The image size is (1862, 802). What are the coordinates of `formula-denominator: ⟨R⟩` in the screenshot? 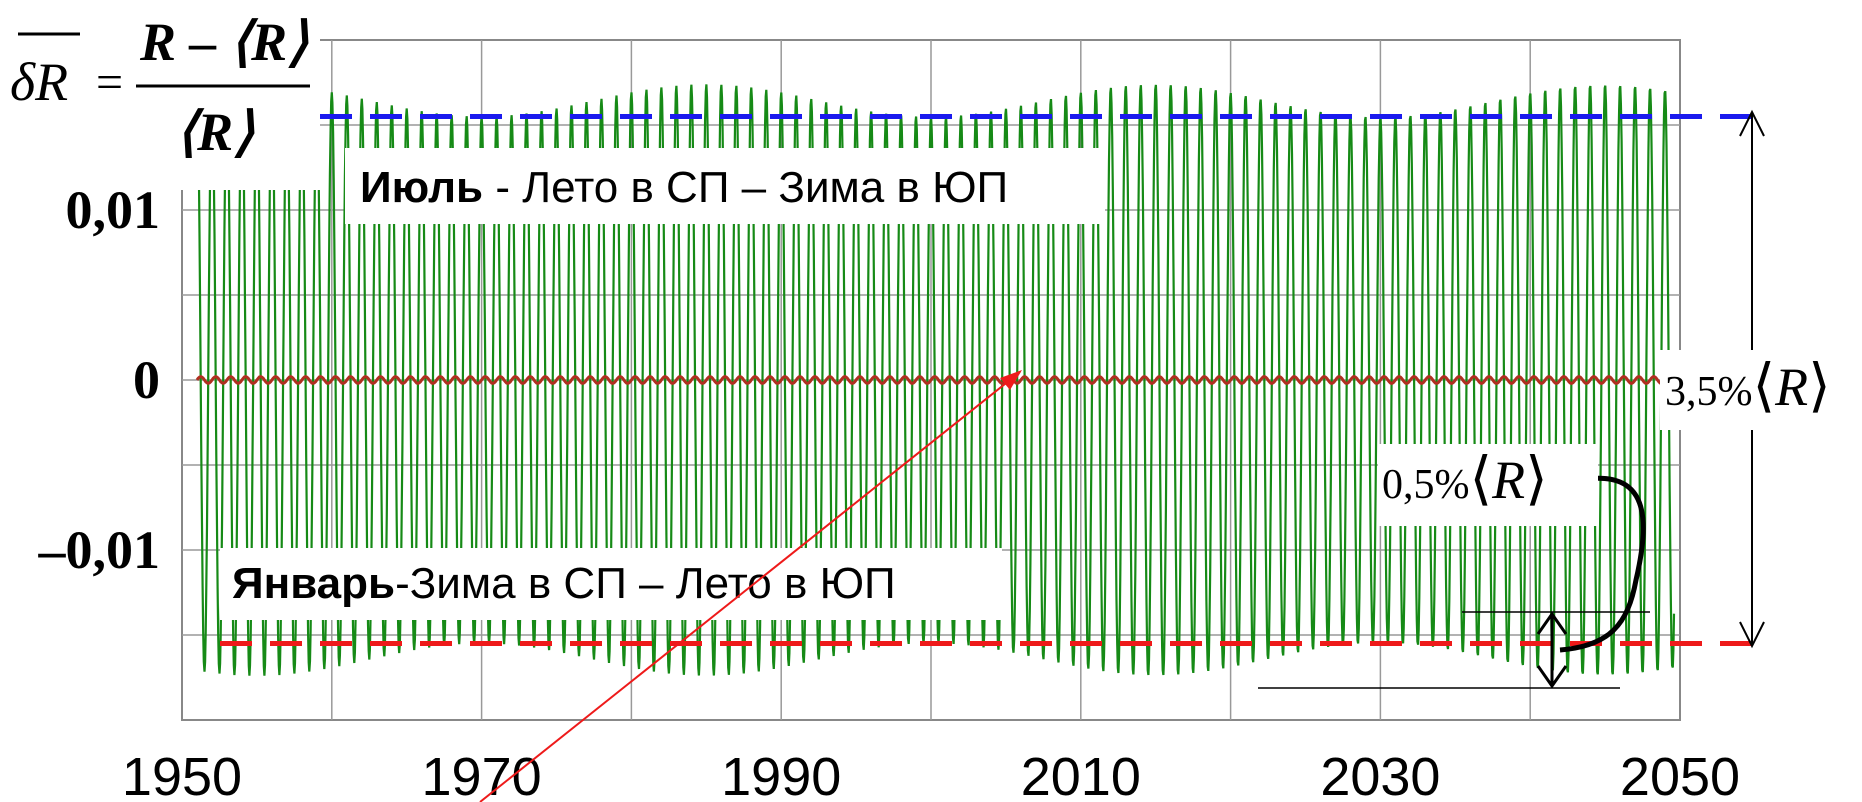 It's located at (215, 132).